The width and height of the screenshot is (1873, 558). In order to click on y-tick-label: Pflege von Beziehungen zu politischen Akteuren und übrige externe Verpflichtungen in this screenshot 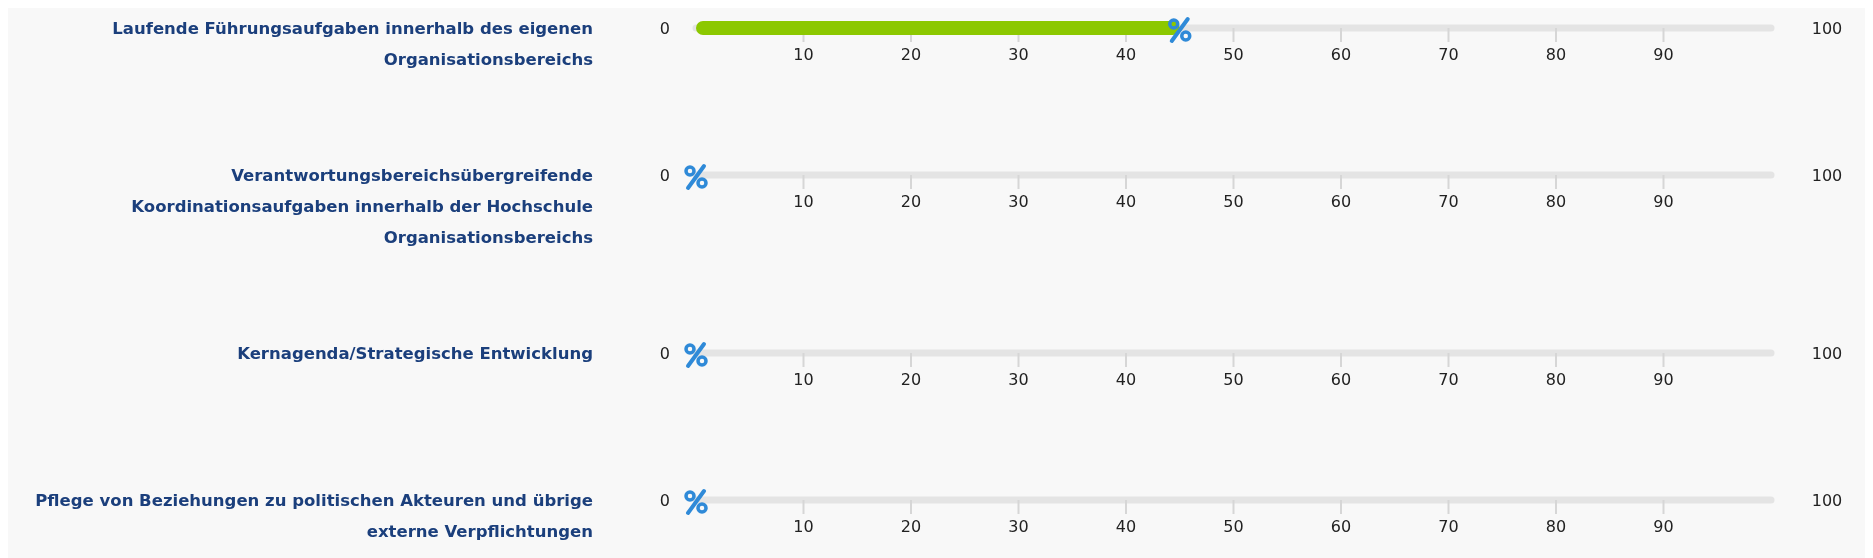, I will do `click(314, 516)`.